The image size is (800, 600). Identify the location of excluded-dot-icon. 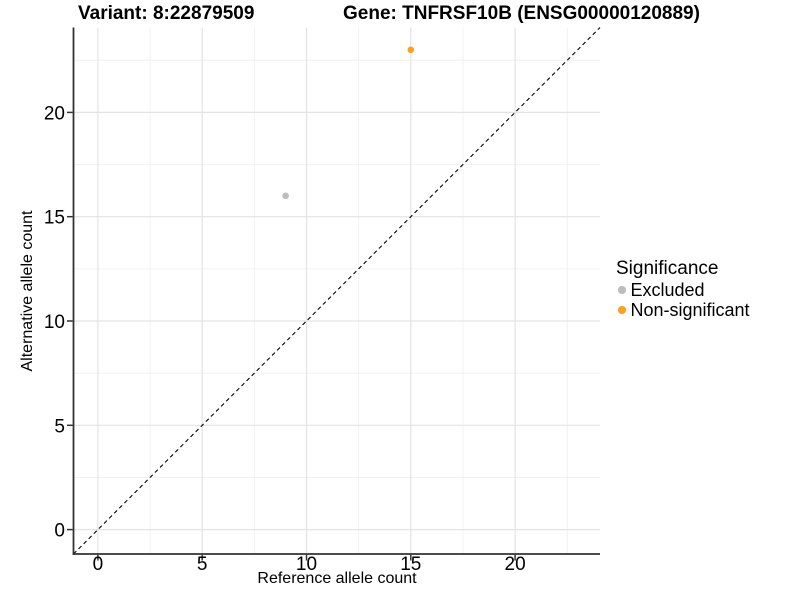
(622, 290).